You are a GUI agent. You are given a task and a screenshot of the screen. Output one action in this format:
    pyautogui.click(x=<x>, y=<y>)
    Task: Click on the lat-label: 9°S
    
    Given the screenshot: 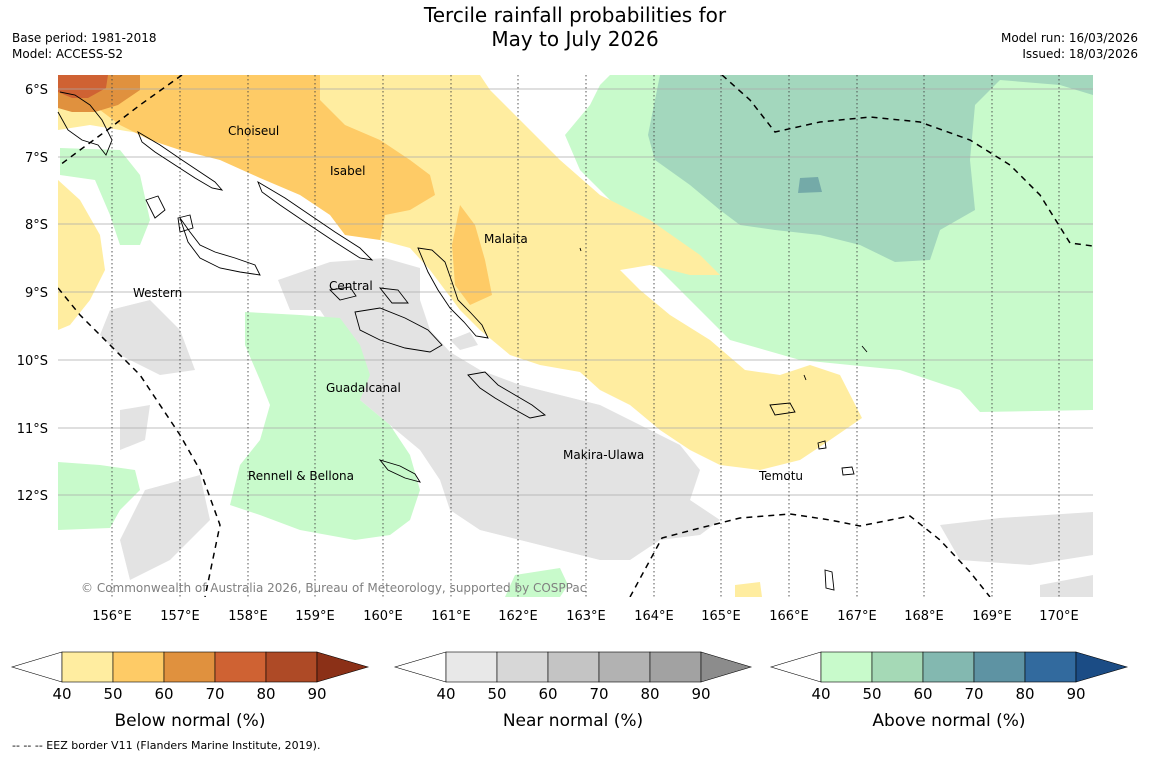 What is the action you would take?
    pyautogui.click(x=36, y=293)
    